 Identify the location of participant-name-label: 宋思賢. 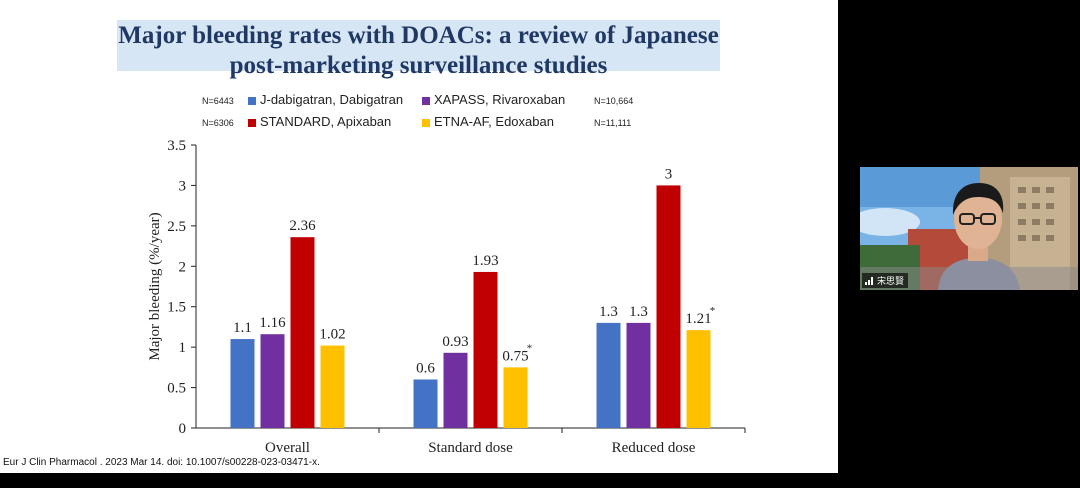
(885, 280).